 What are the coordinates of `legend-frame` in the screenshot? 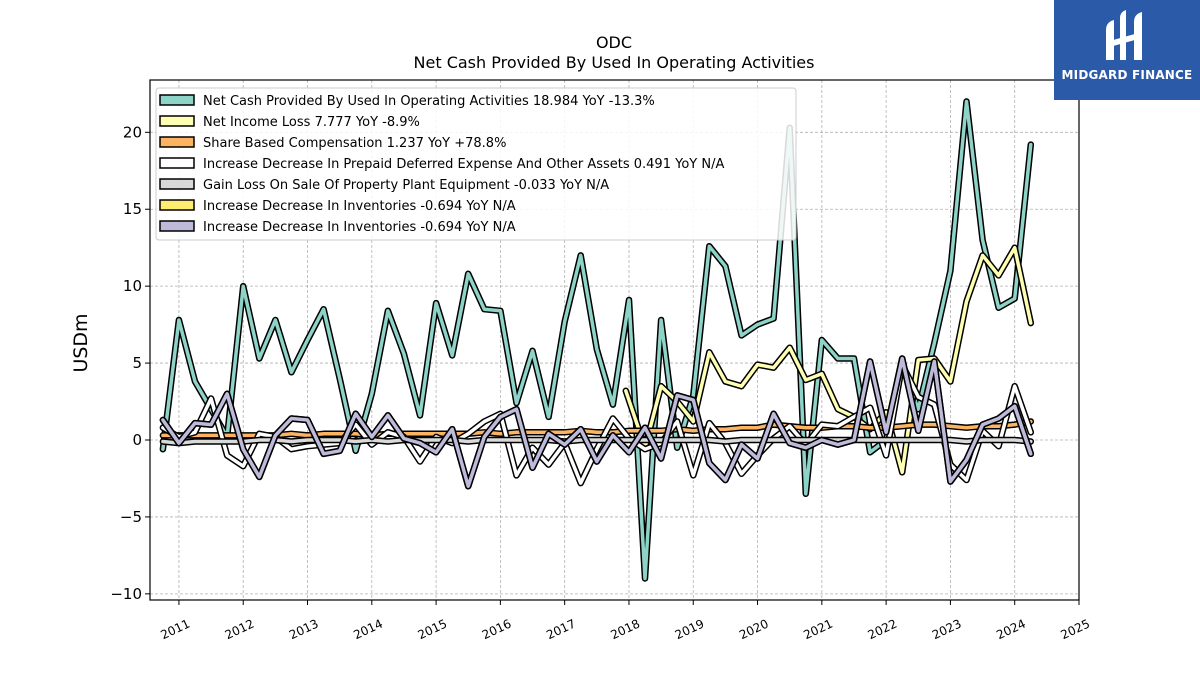 It's located at (476, 164).